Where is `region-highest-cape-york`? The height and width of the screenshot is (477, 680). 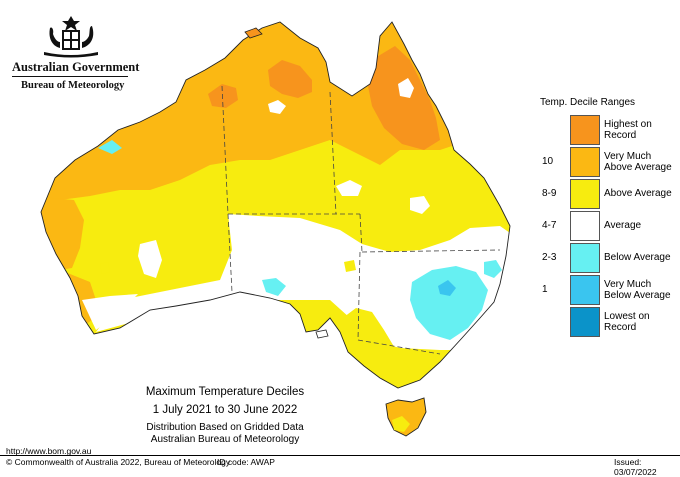
region-highest-cape-york is located at coordinates (404, 98).